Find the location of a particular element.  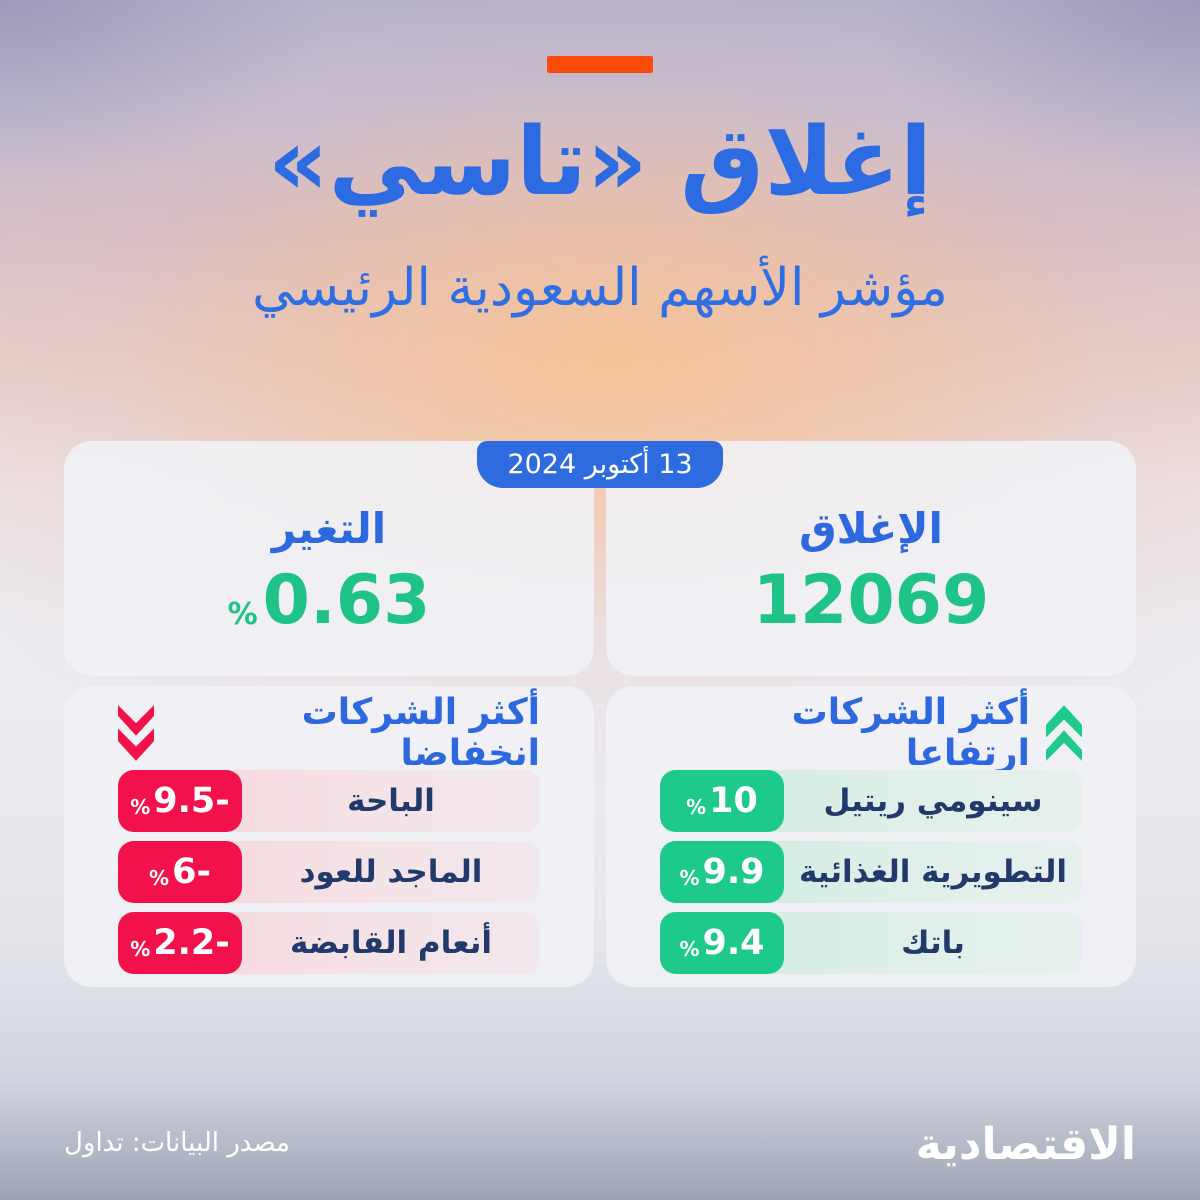

company-name: الماجد للعود is located at coordinates (391, 872).